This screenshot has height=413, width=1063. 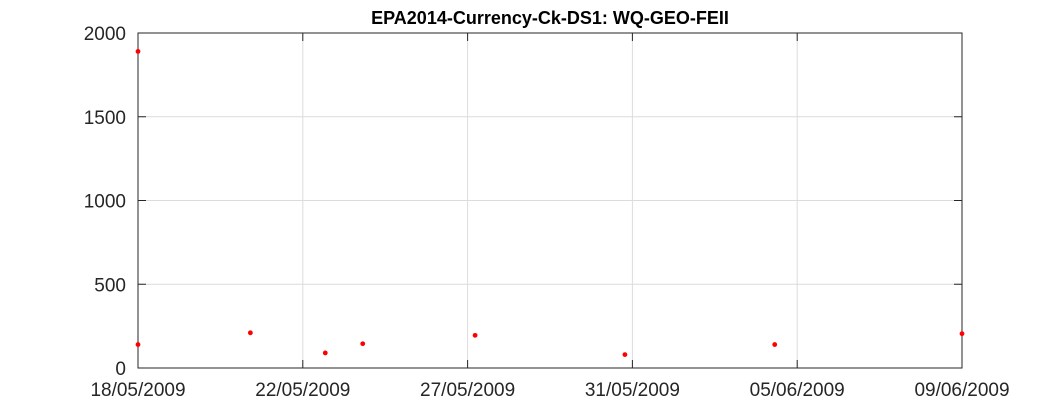 I want to click on y-tick-label: 1000, so click(x=105, y=202).